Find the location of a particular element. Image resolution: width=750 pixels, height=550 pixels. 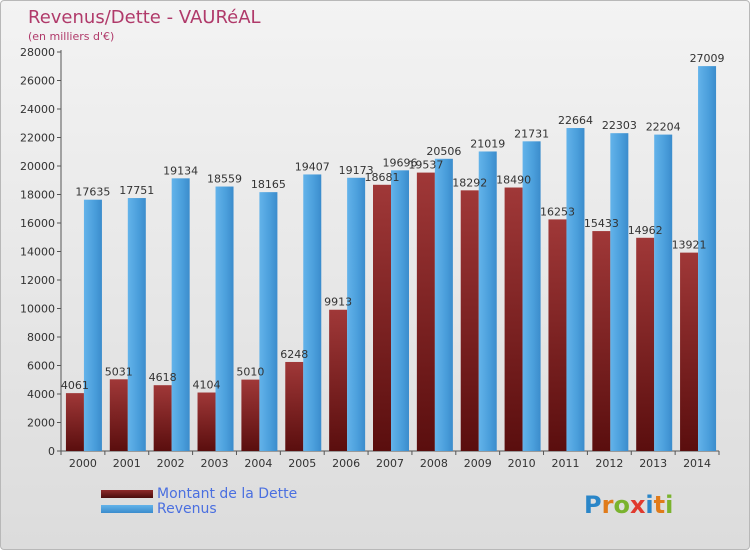

debt-value-label: 5031 is located at coordinates (119, 371).